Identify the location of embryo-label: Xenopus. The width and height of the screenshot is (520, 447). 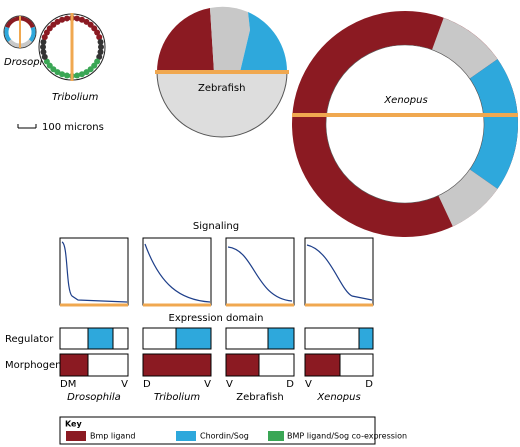
(405, 100).